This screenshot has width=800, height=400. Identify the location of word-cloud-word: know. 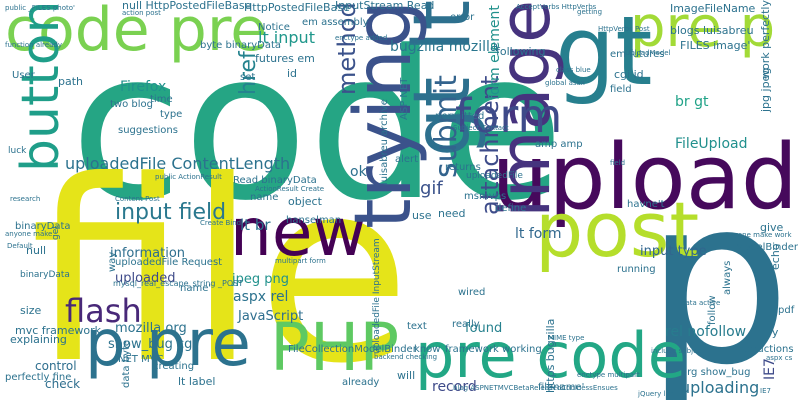
(427, 349).